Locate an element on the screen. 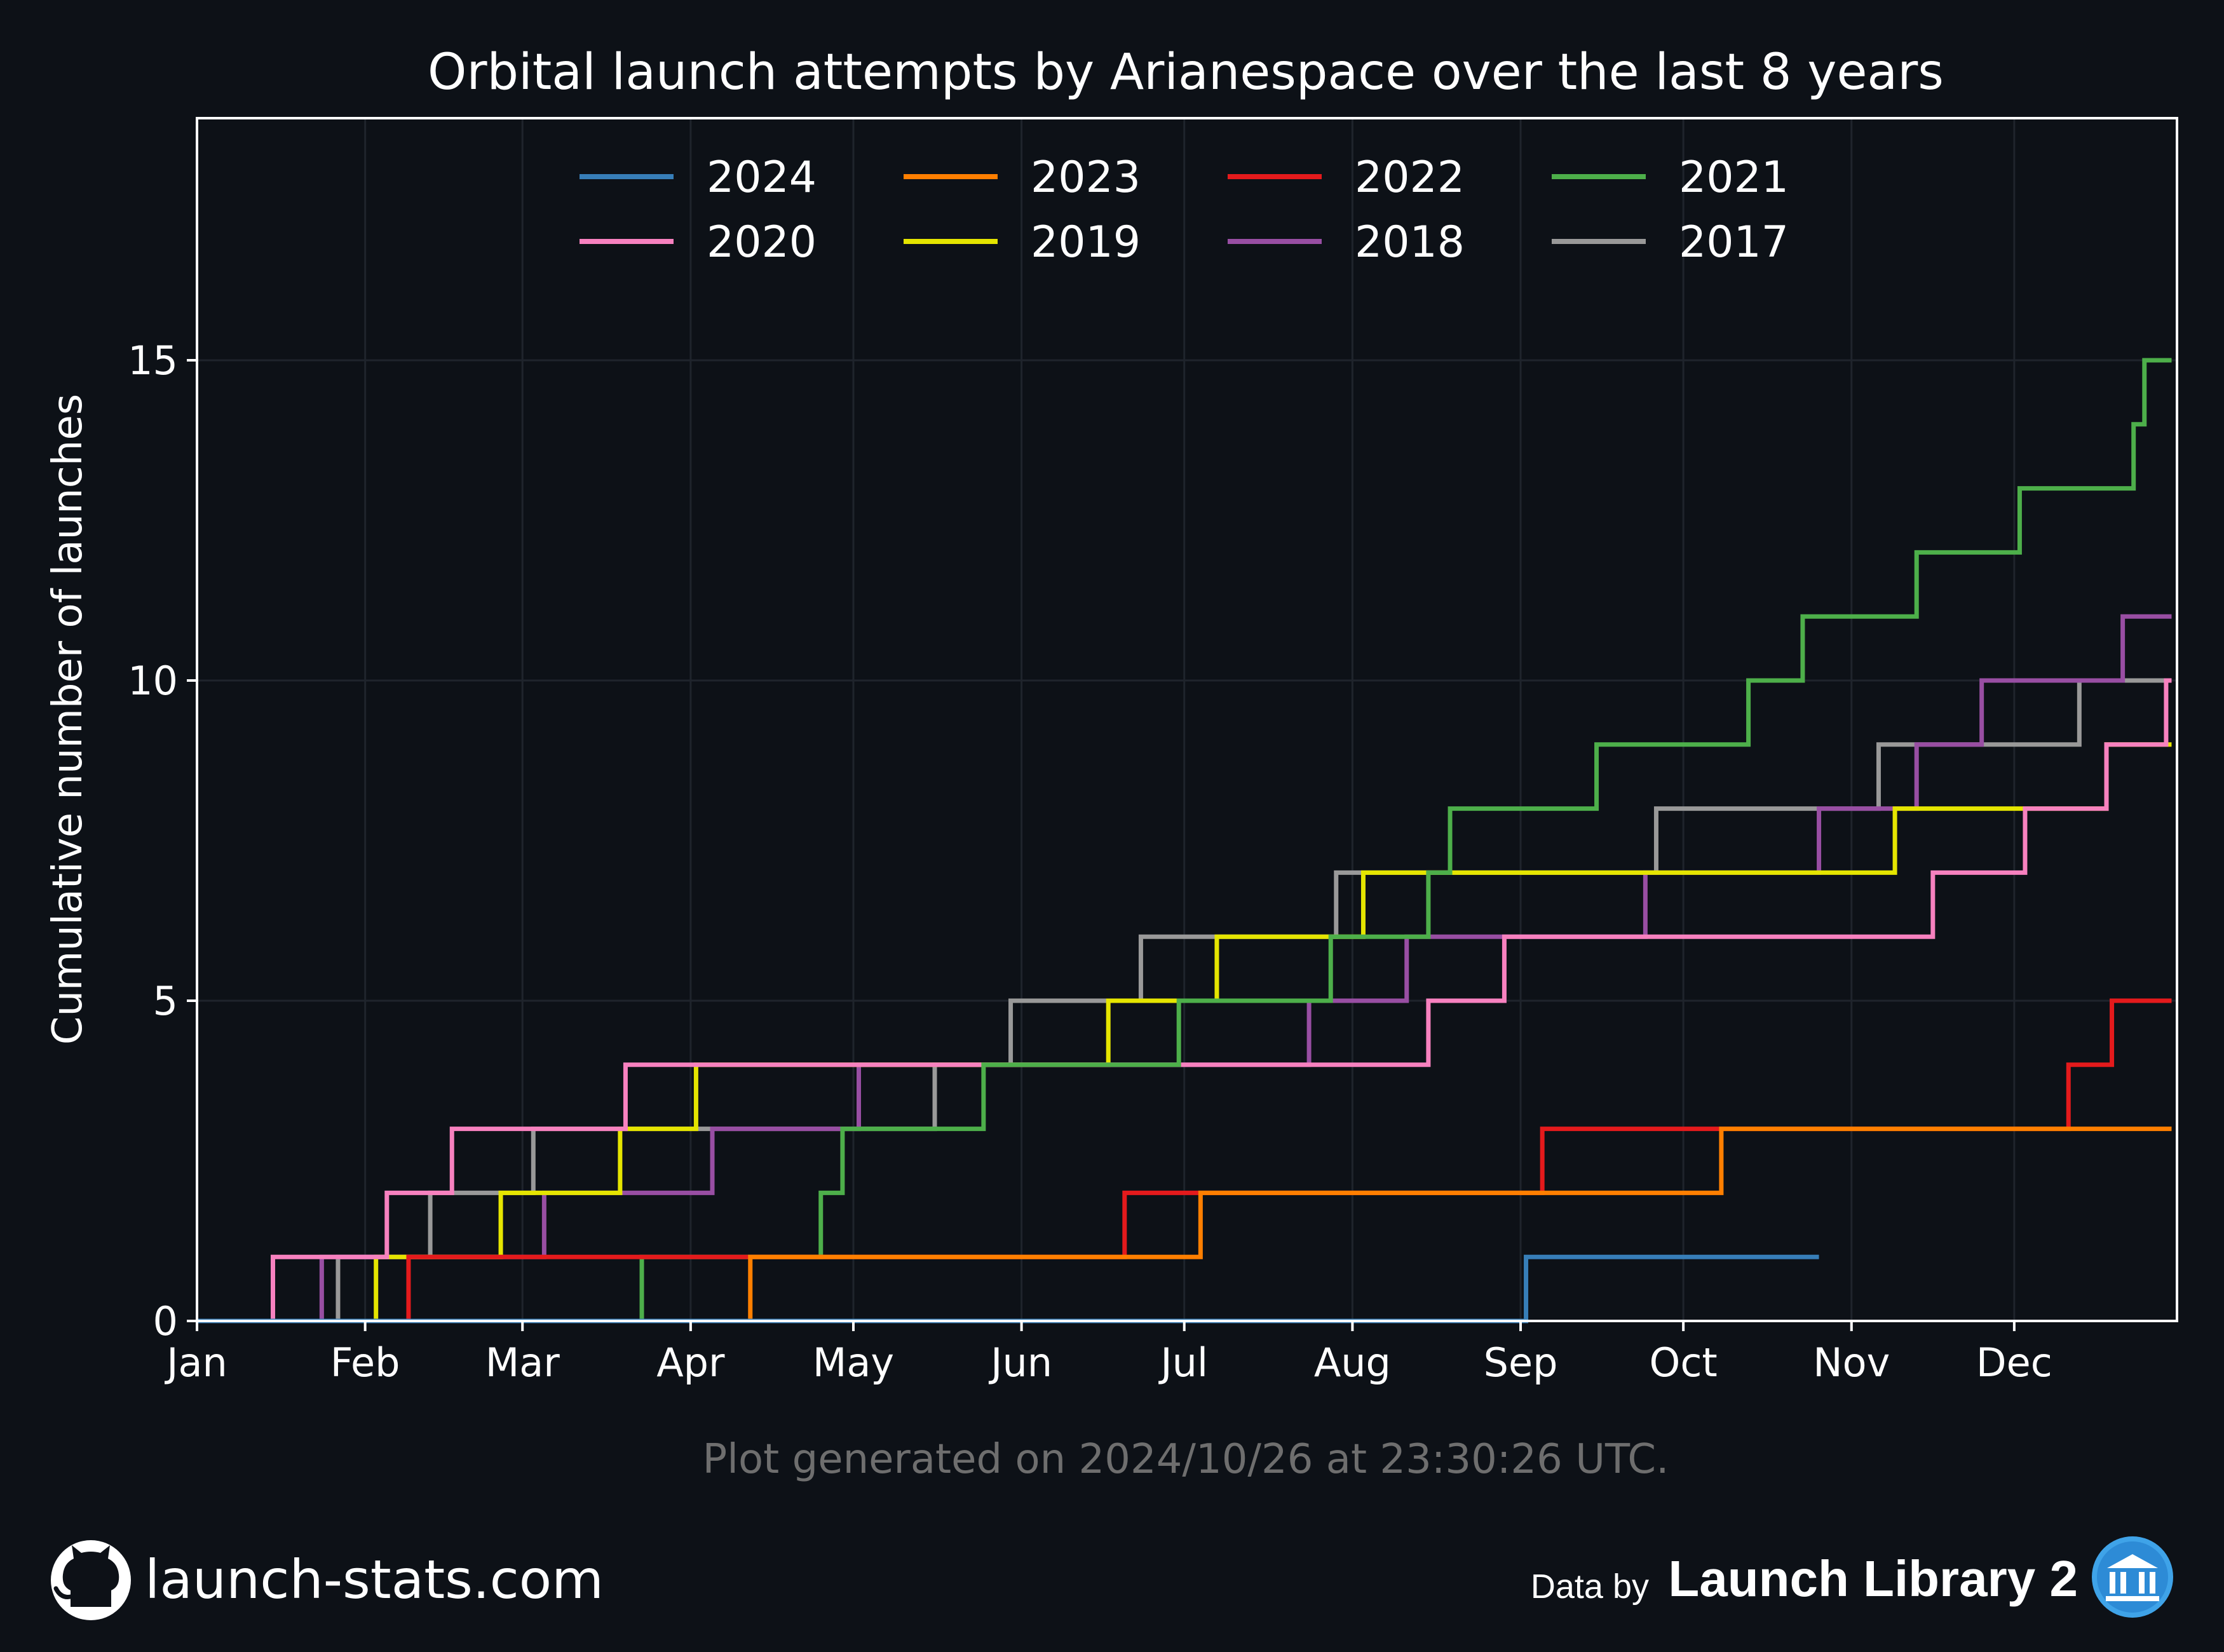 This screenshot has width=2224, height=1652. legend-entry-2017: 2017 is located at coordinates (1670, 242).